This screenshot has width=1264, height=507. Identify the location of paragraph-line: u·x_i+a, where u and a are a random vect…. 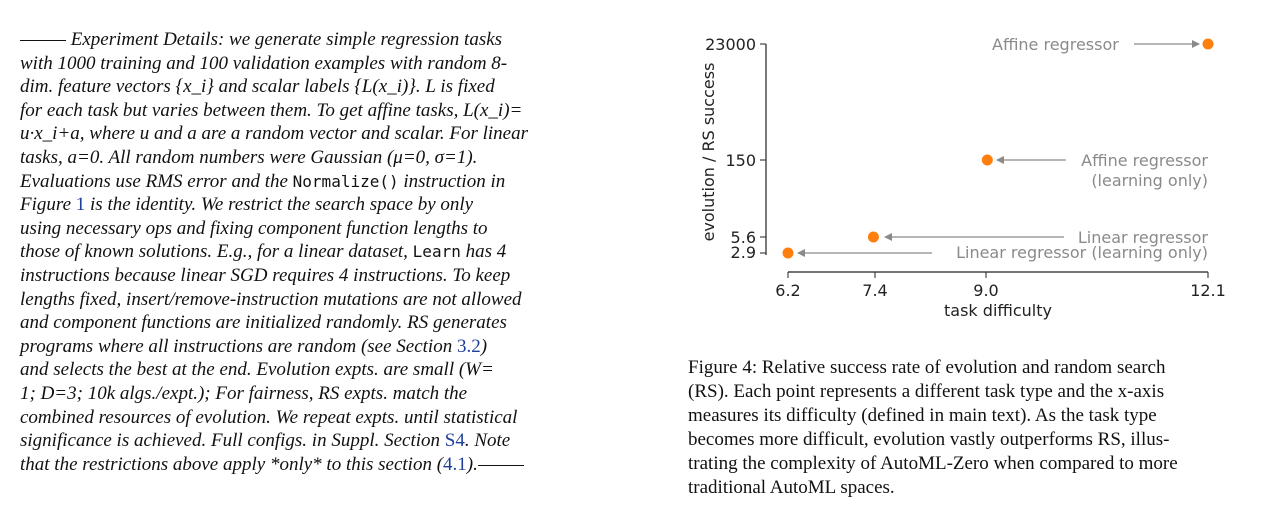
(274, 134).